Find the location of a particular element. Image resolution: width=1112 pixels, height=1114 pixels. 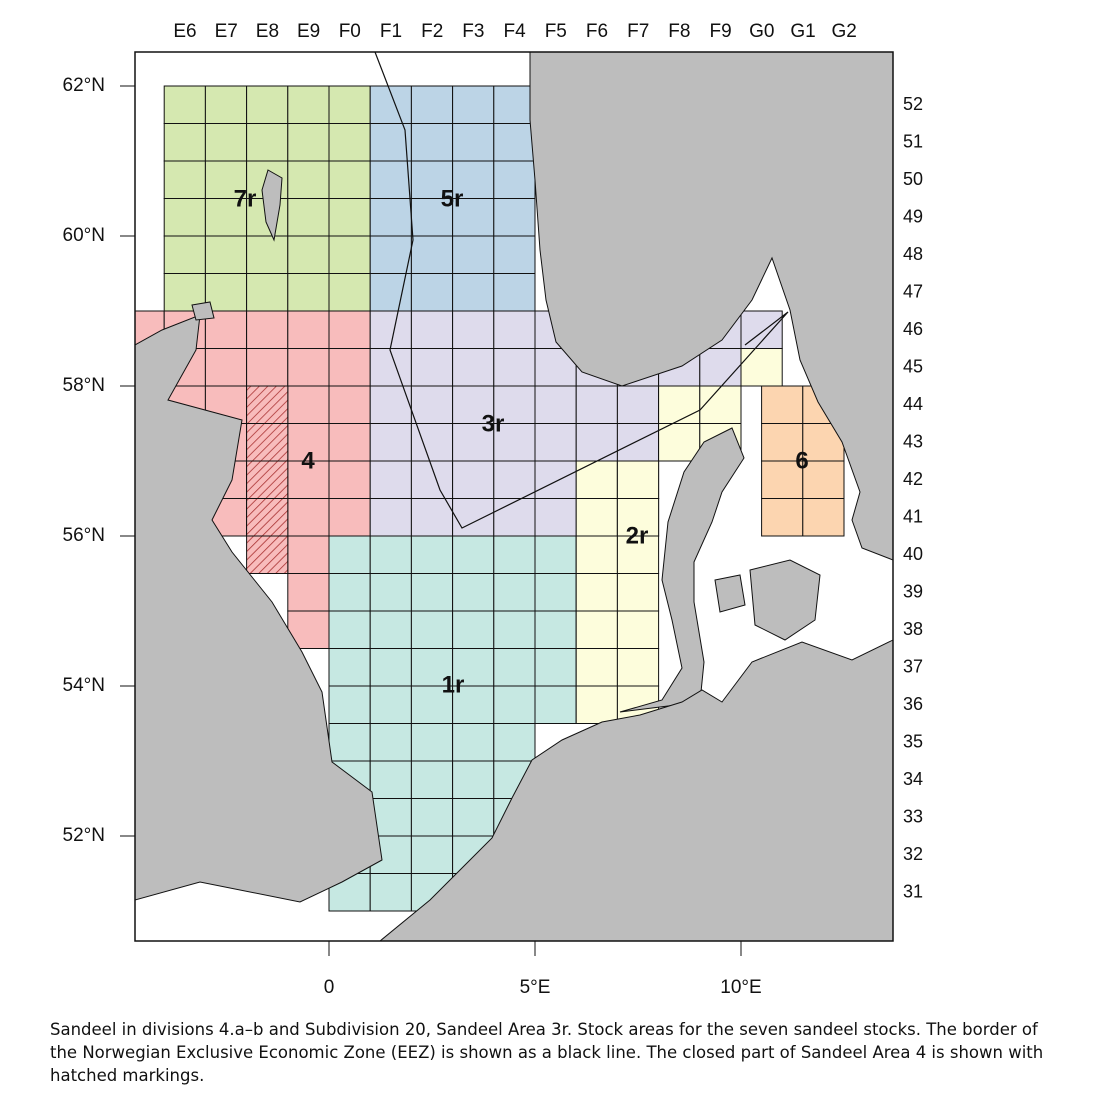

row-label: 33 is located at coordinates (913, 816).